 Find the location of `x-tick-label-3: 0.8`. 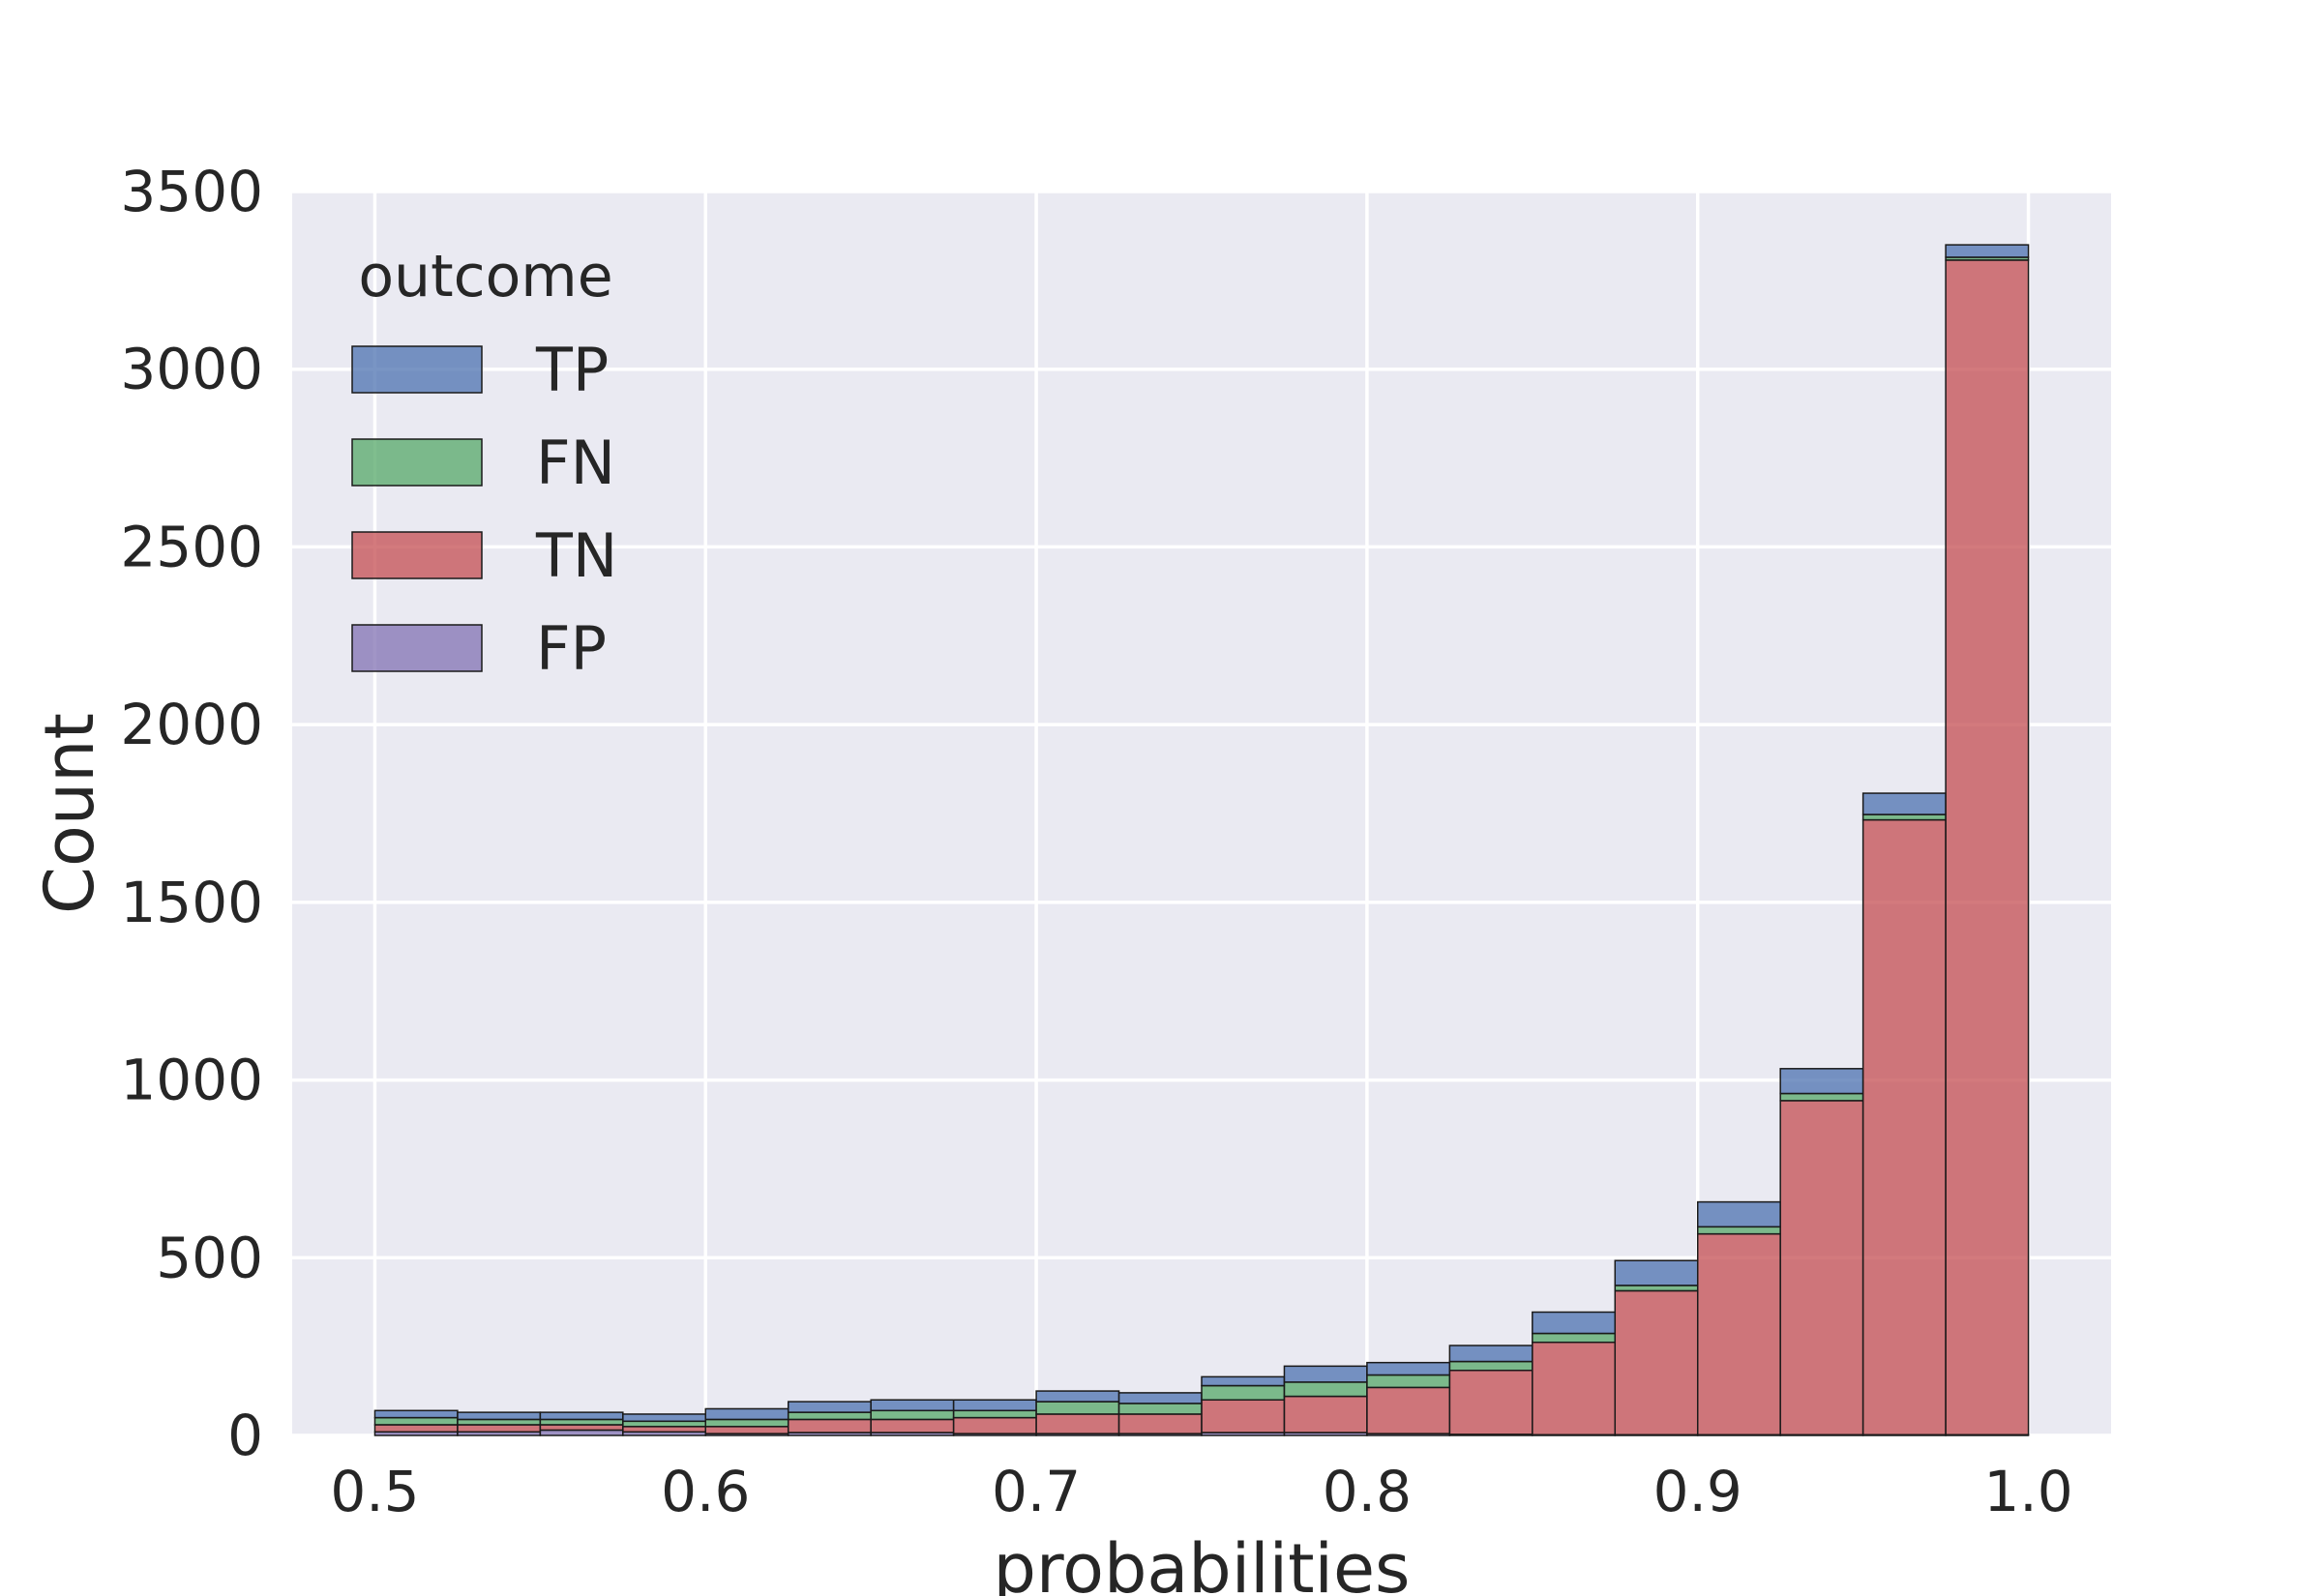

x-tick-label-3: 0.8 is located at coordinates (1367, 1491).